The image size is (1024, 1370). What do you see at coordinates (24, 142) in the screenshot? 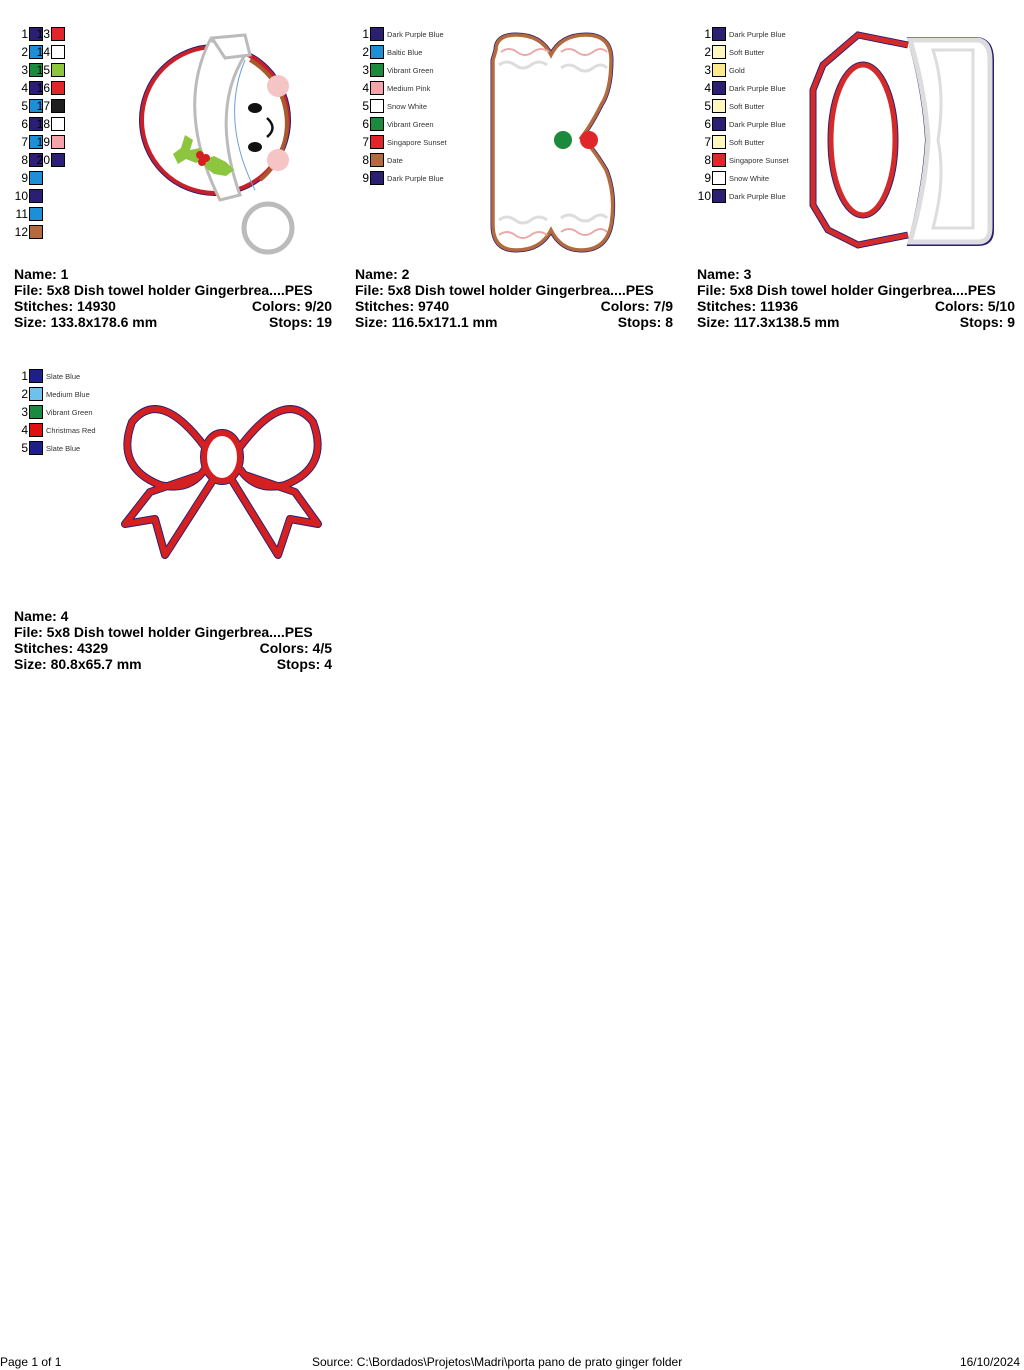
I see `palette-number: 7` at bounding box center [24, 142].